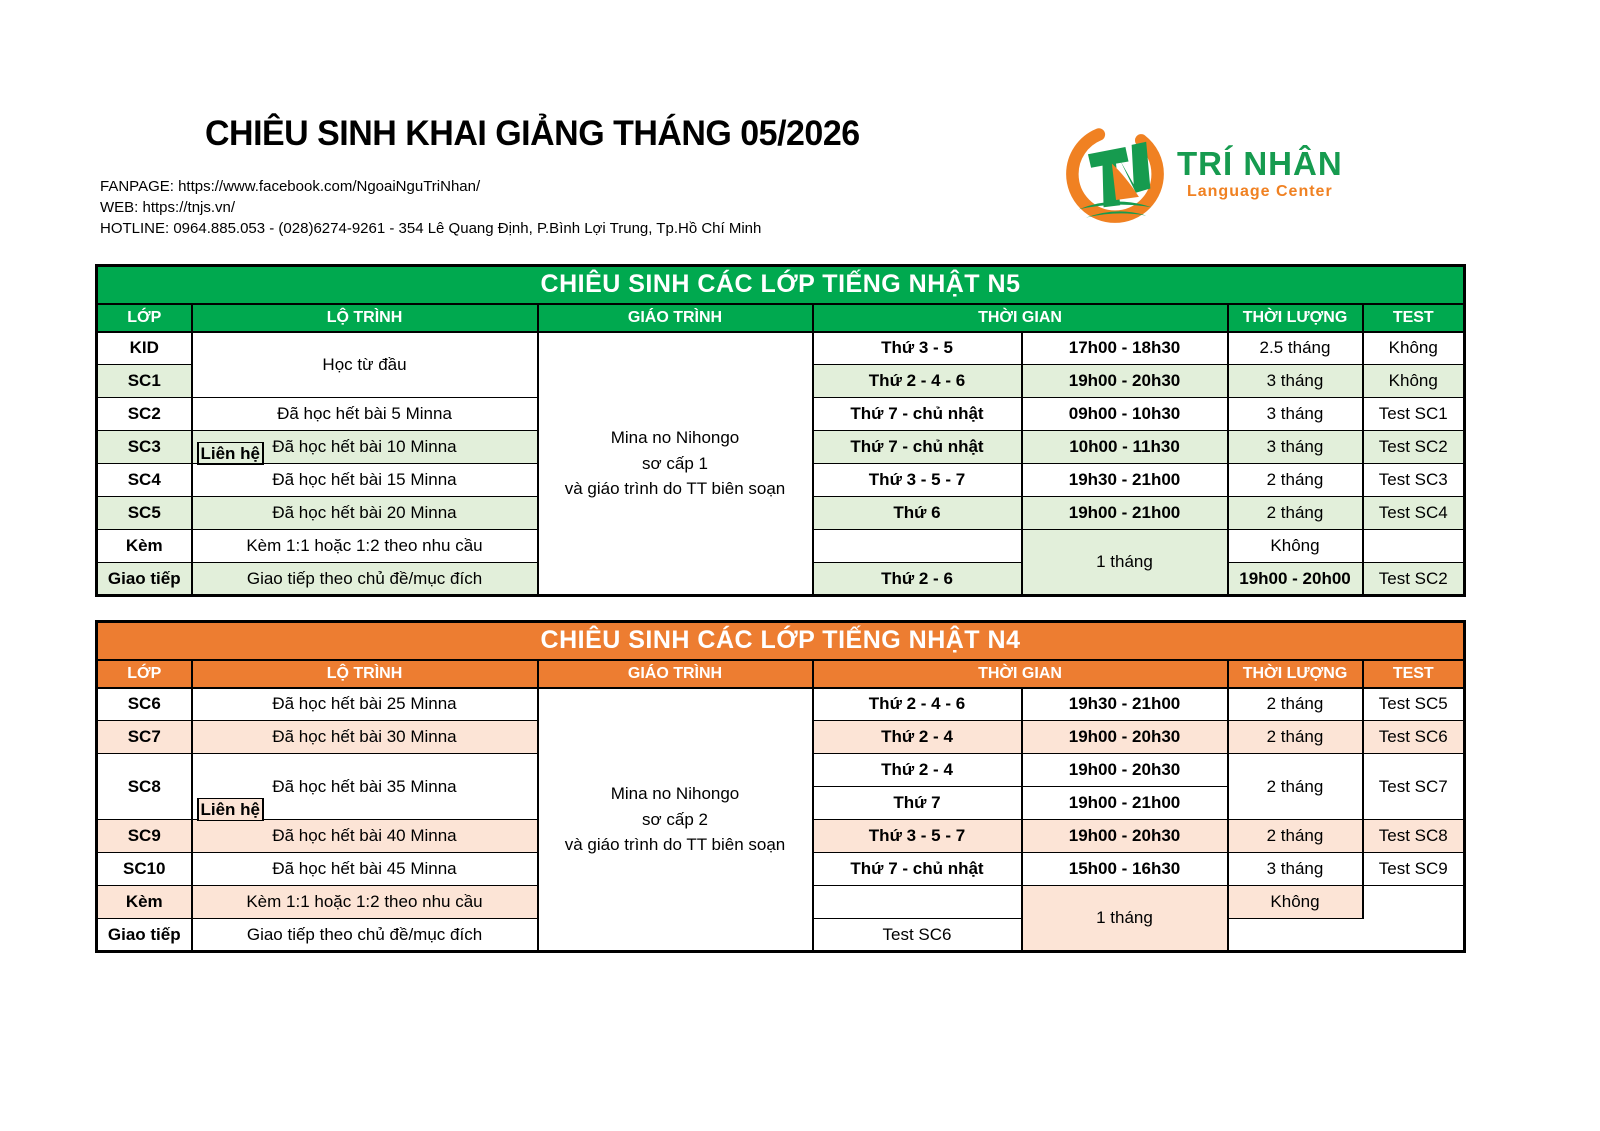 The image size is (1600, 1131). I want to click on cell-route: Đã học hết bài 20 Minna, so click(364, 513).